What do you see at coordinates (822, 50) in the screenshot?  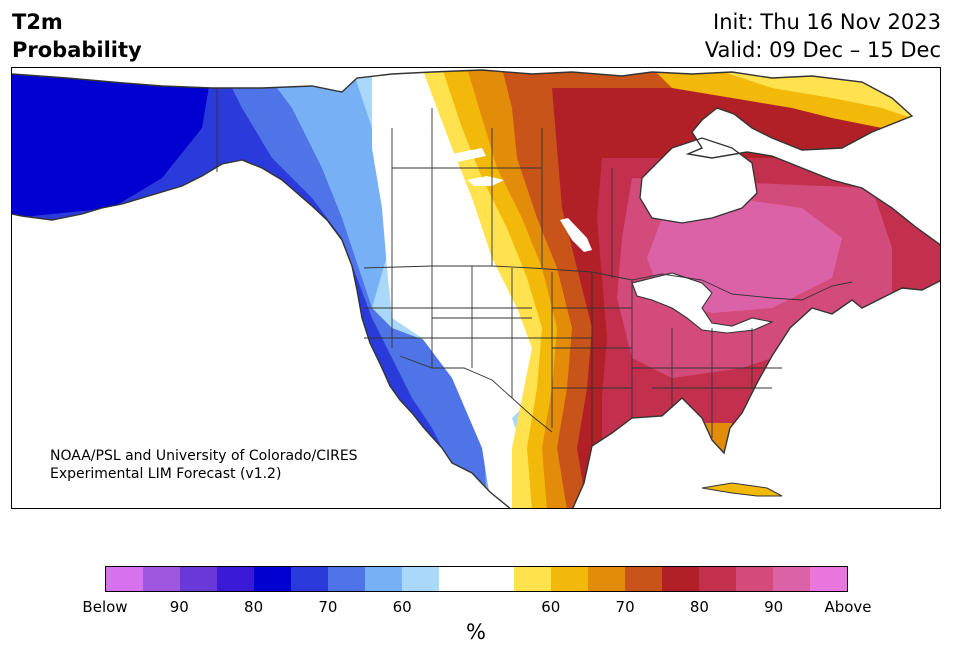 I see `valid-range: Valid: 09 Dec – 15 Dec` at bounding box center [822, 50].